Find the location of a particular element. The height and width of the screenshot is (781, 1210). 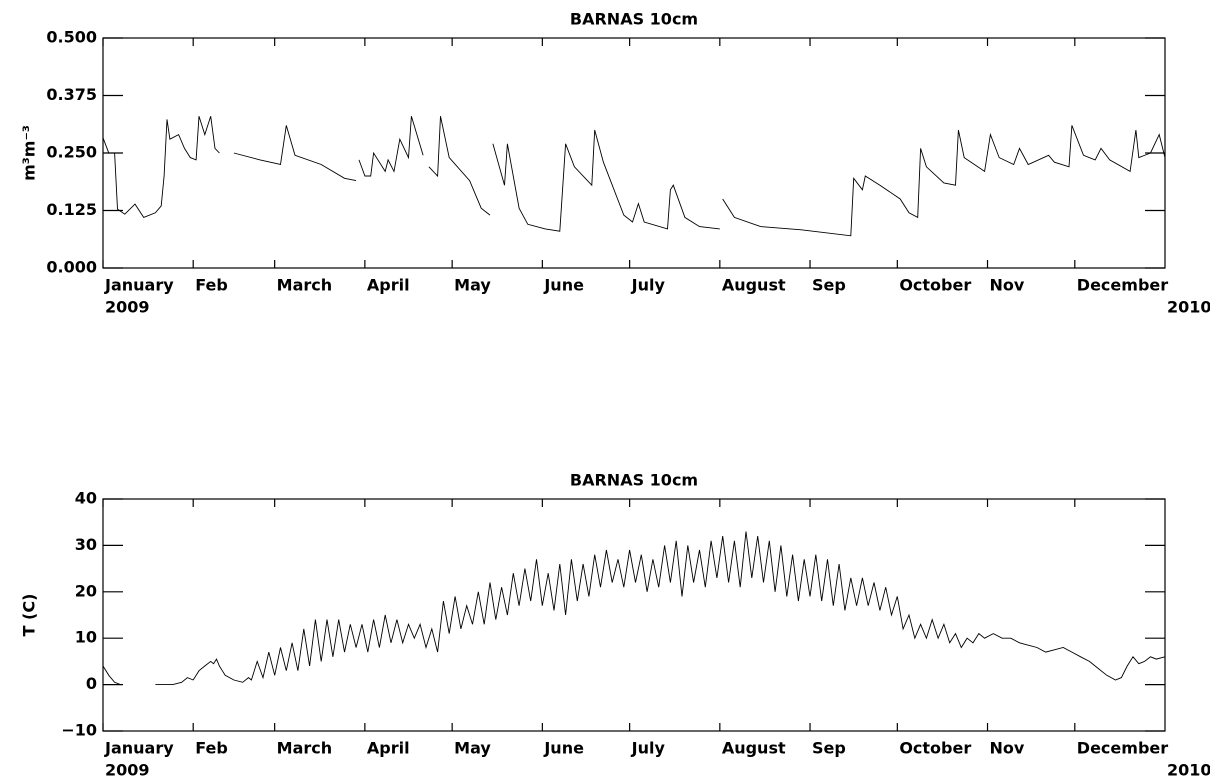

y-tick-label: 0.375 is located at coordinates (71, 94).